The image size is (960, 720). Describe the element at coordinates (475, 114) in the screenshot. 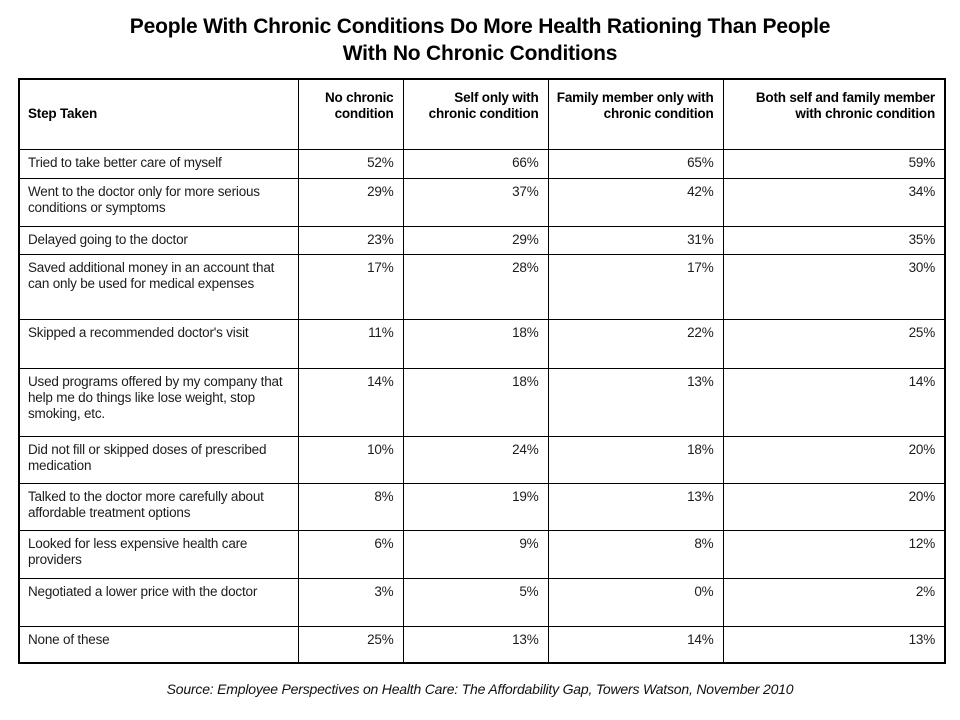

I see `column-header: Self only with chronic condition` at that location.